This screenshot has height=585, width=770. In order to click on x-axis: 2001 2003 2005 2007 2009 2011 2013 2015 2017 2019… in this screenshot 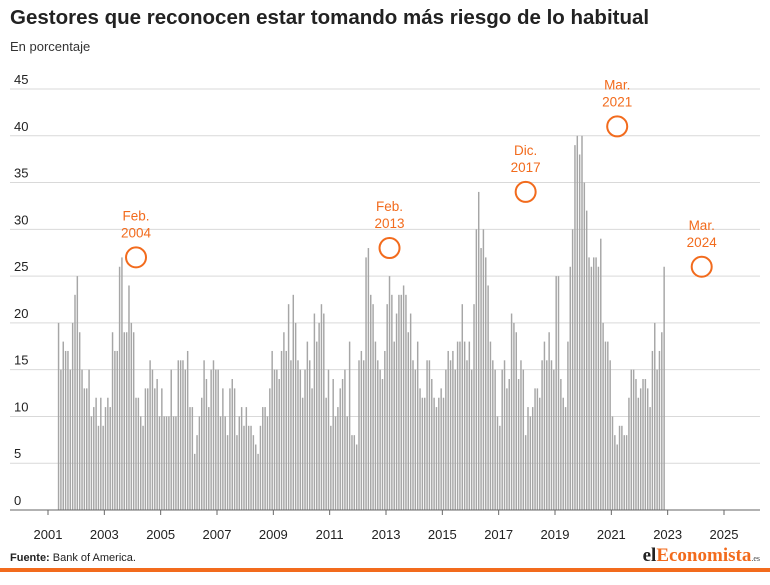, I will do `click(385, 524)`.